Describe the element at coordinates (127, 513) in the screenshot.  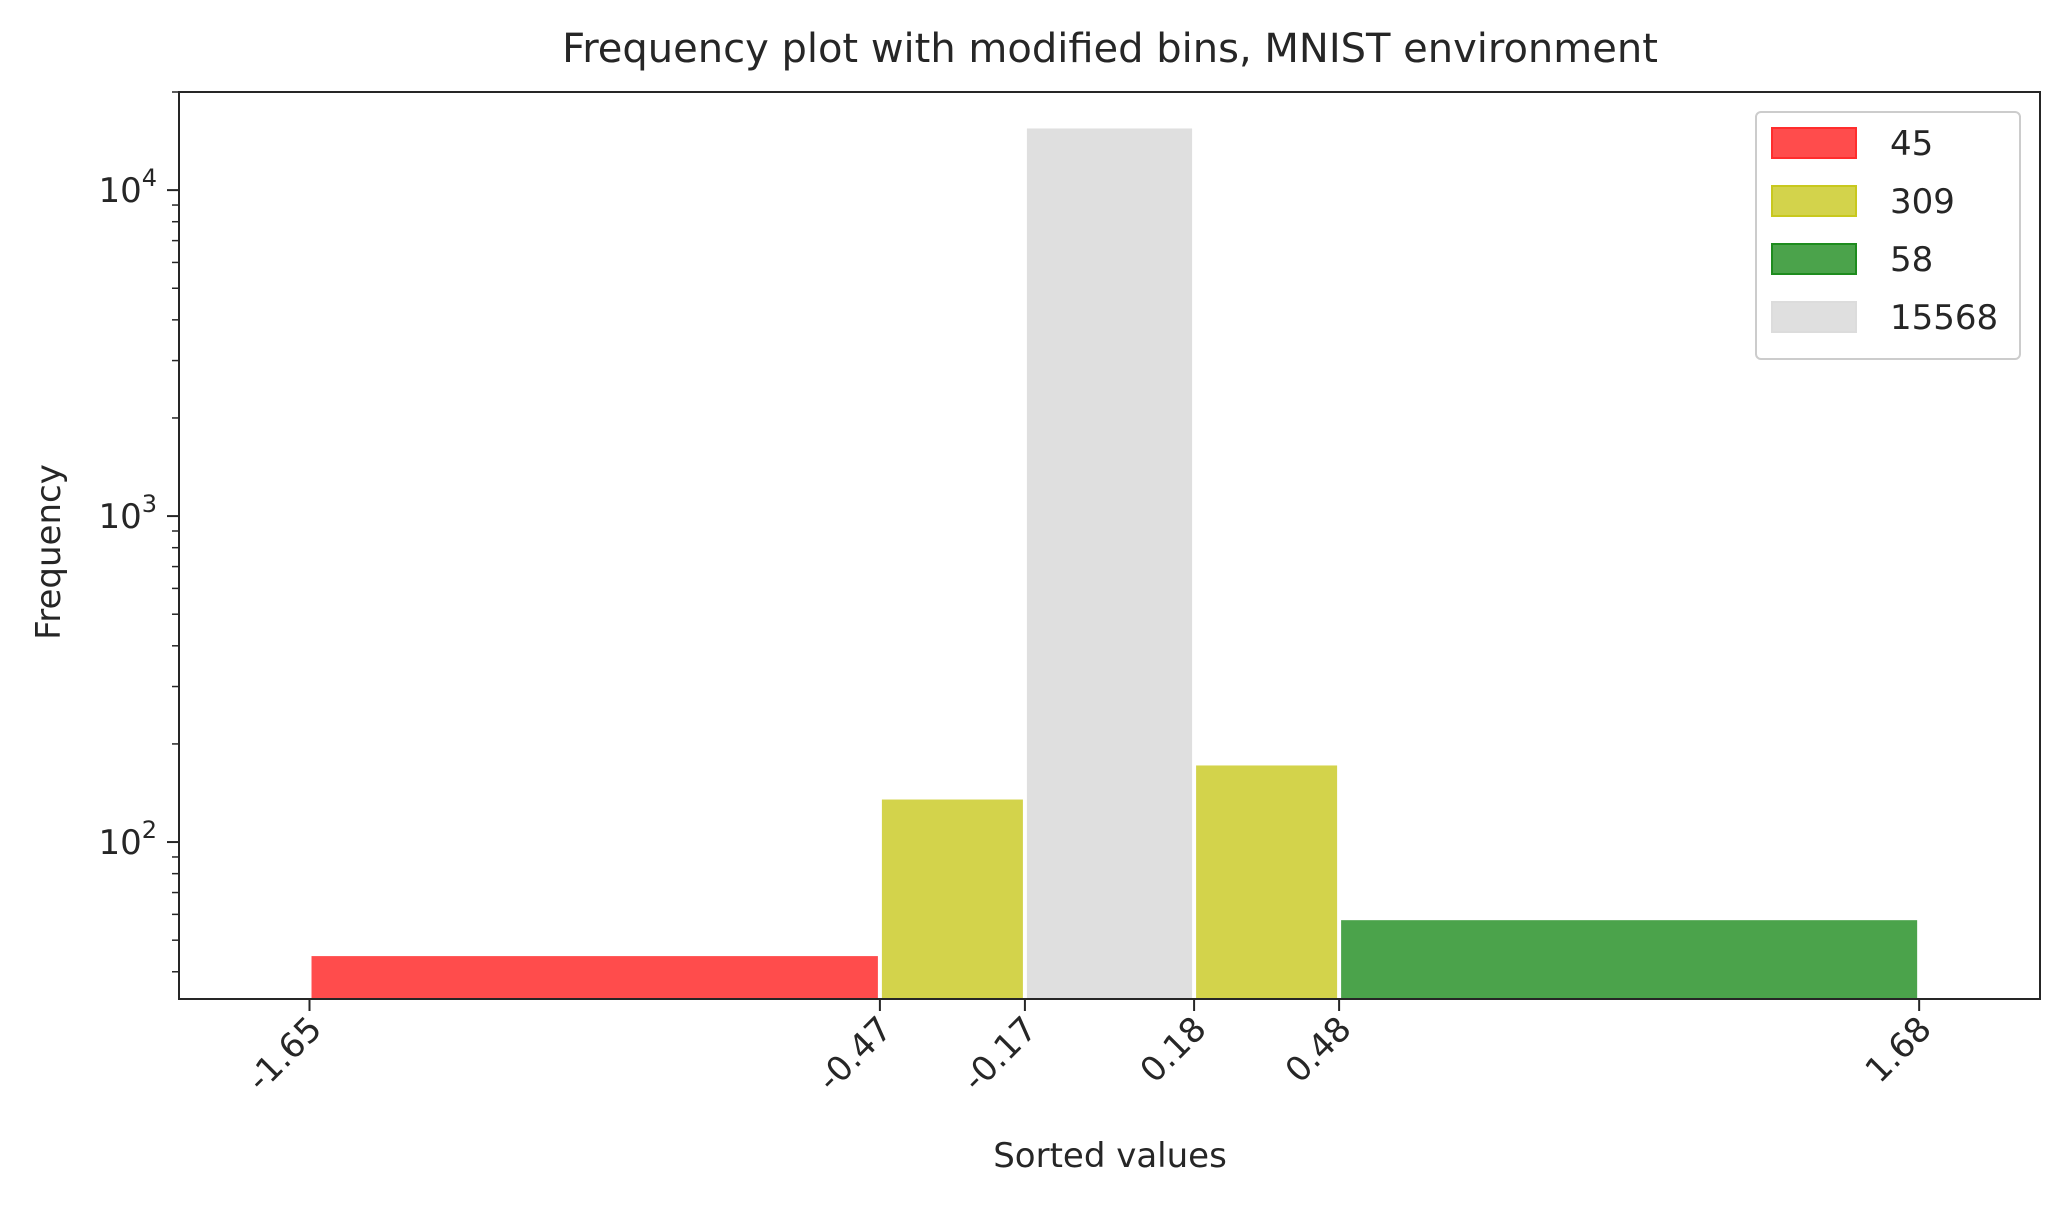
I see `y-tick-label-2: 10³` at that location.